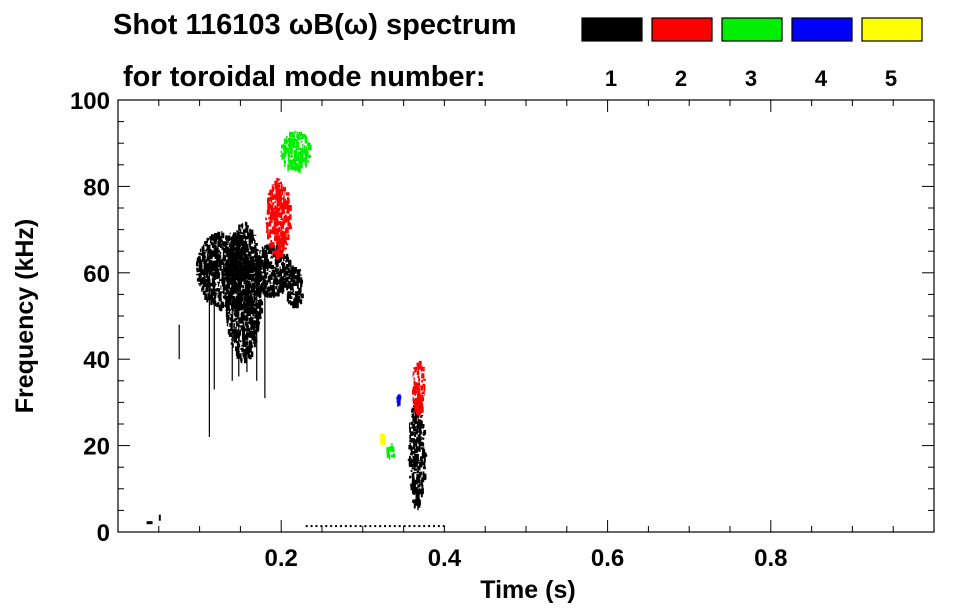 The image size is (963, 615). Describe the element at coordinates (681, 78) in the screenshot. I see `legend-label-mode-2: 2` at that location.